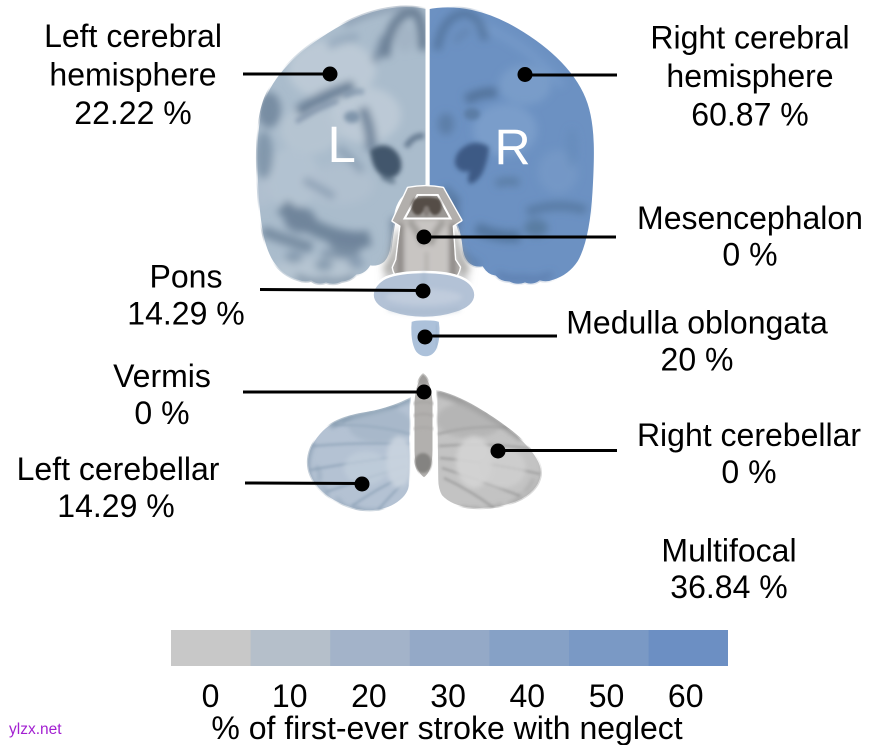  Describe the element at coordinates (697, 323) in the screenshot. I see `svg-text: Medulla oblongata` at that location.